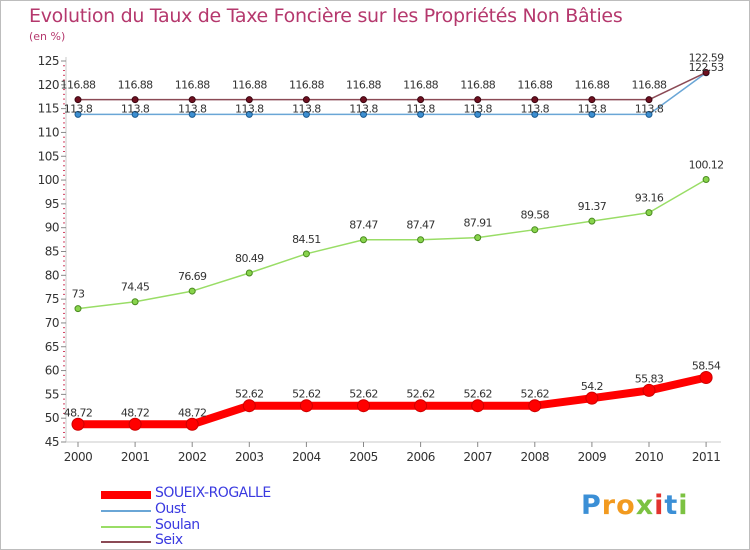  Describe the element at coordinates (213, 493) in the screenshot. I see `legend-label-soueix-rogalle: SOUEIX-ROGALLE` at that location.